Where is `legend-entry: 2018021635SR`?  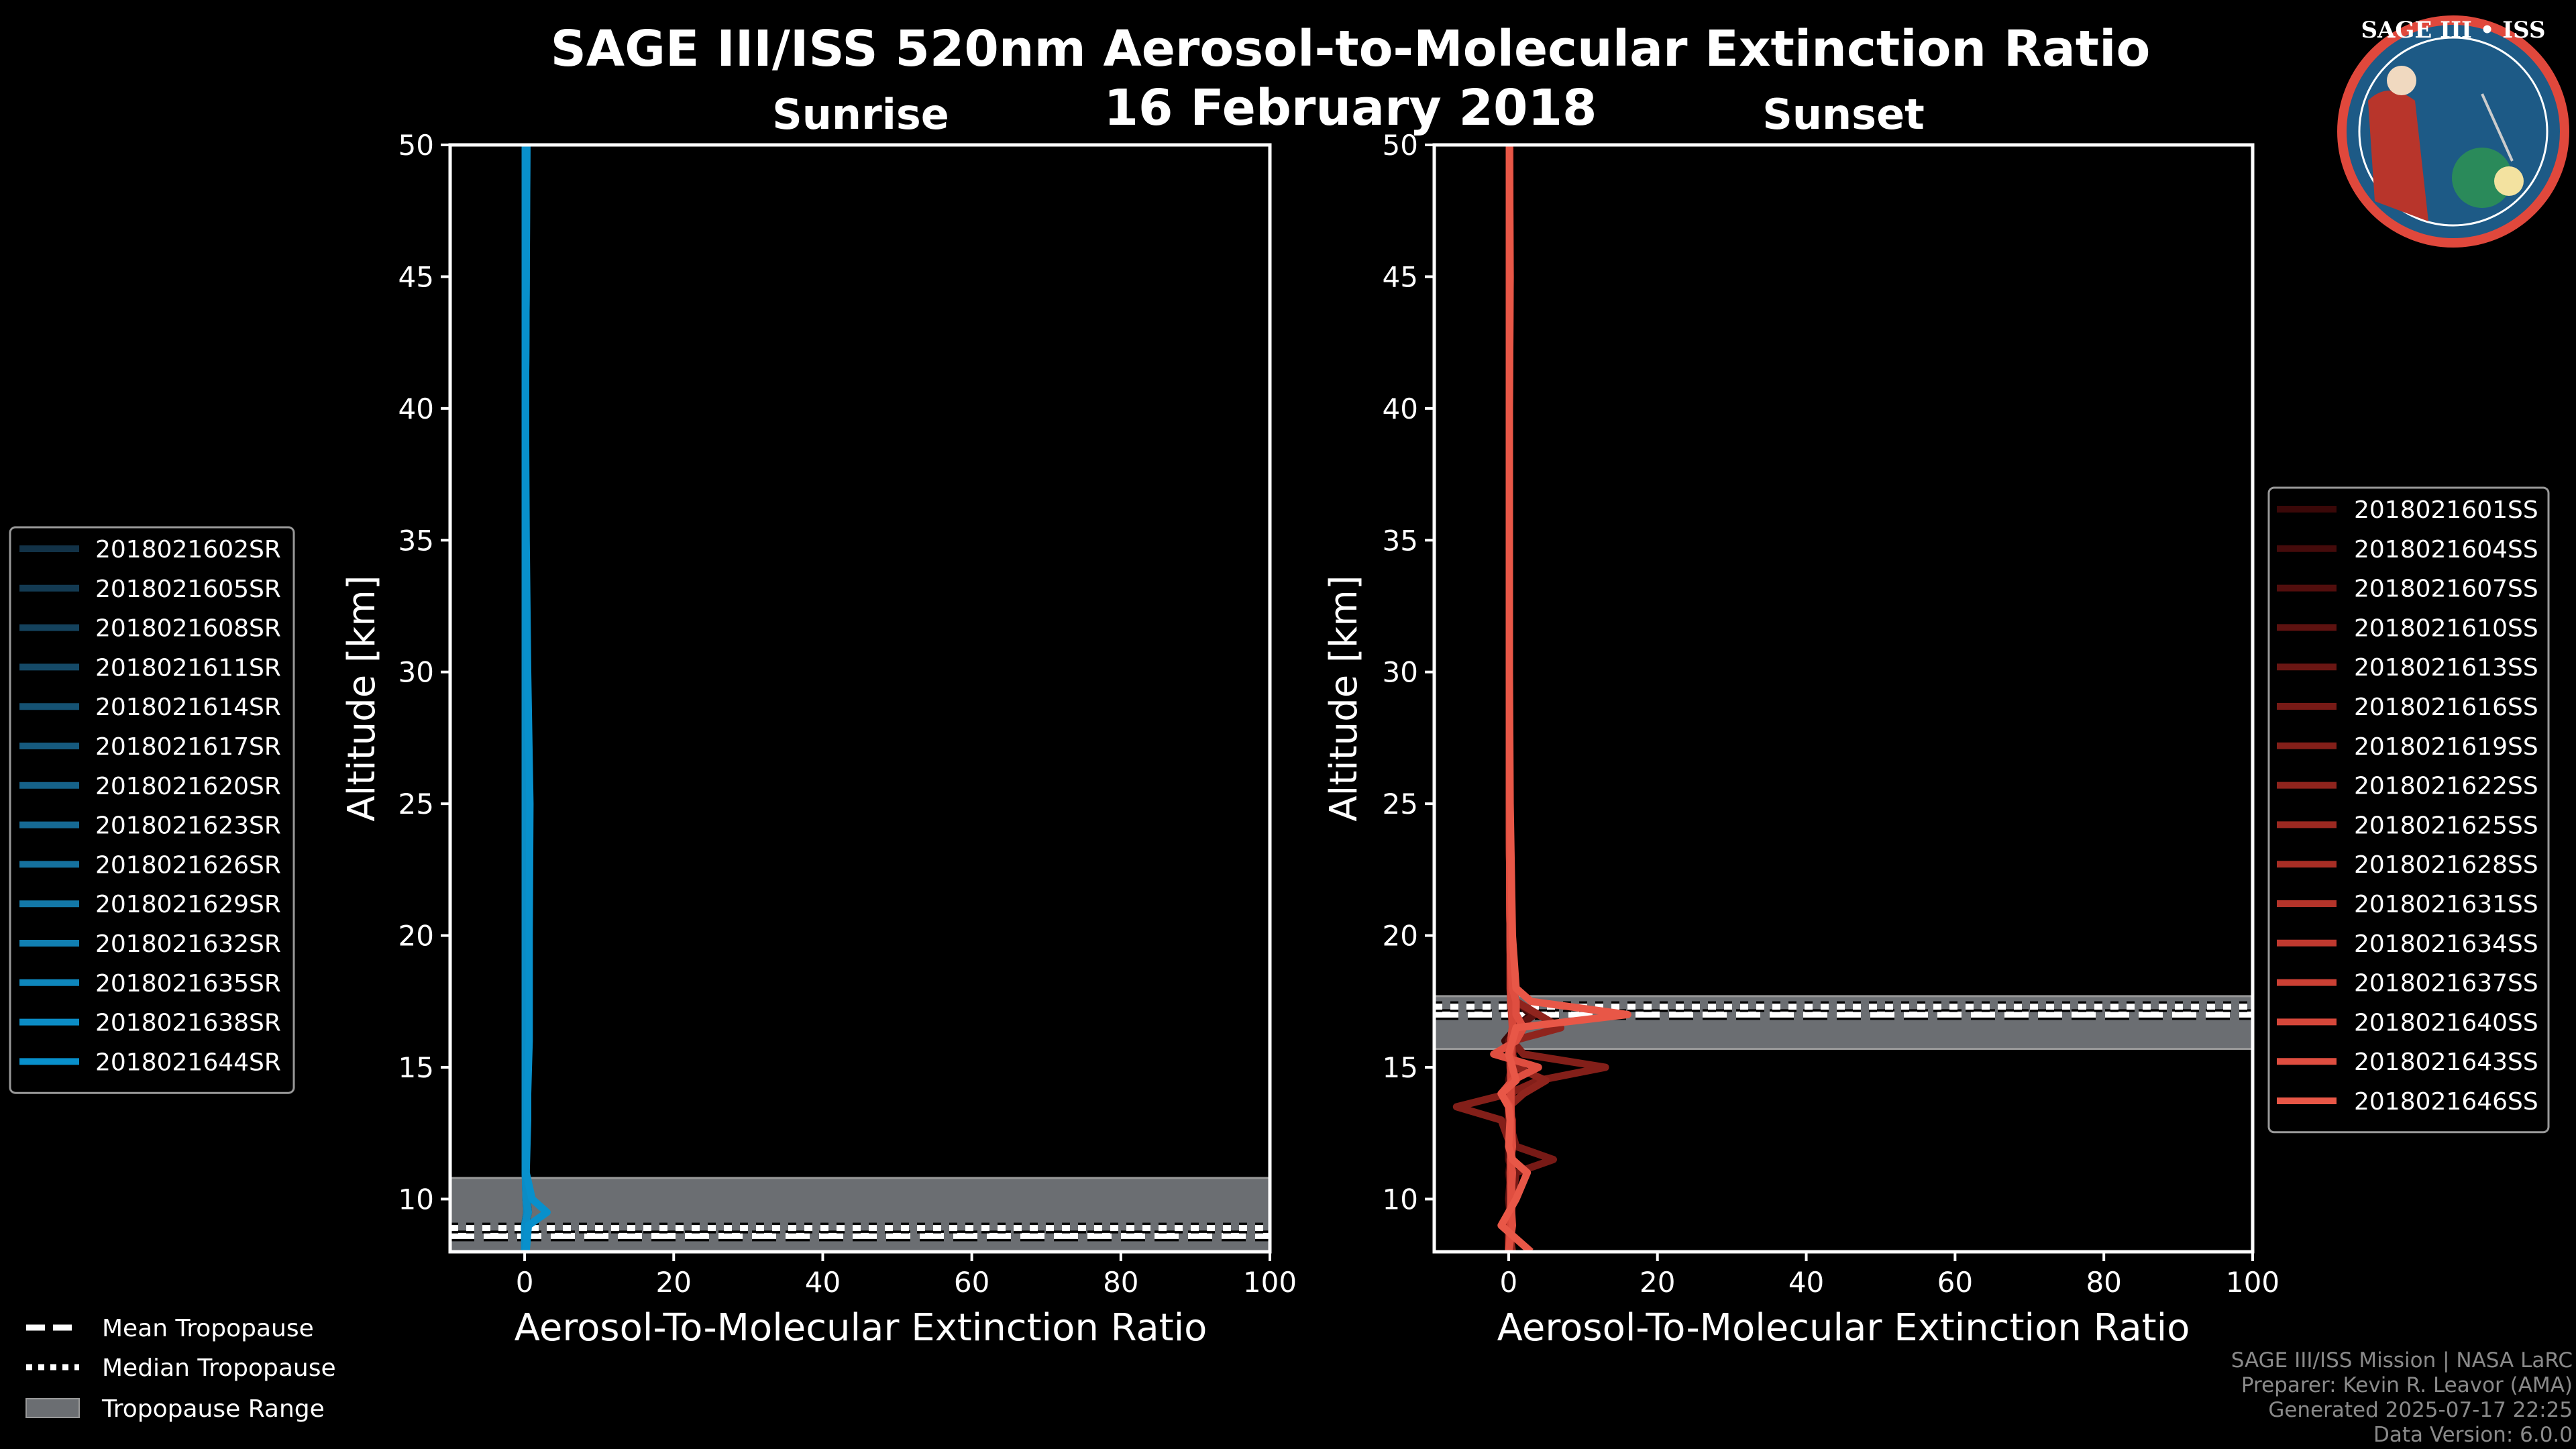
legend-entry: 2018021635SR is located at coordinates (188, 984).